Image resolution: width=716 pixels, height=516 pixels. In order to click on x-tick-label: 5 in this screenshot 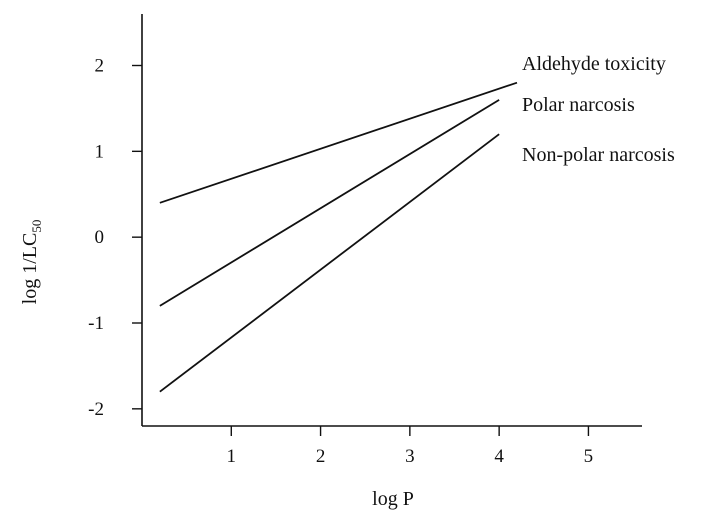, I will do `click(589, 456)`.